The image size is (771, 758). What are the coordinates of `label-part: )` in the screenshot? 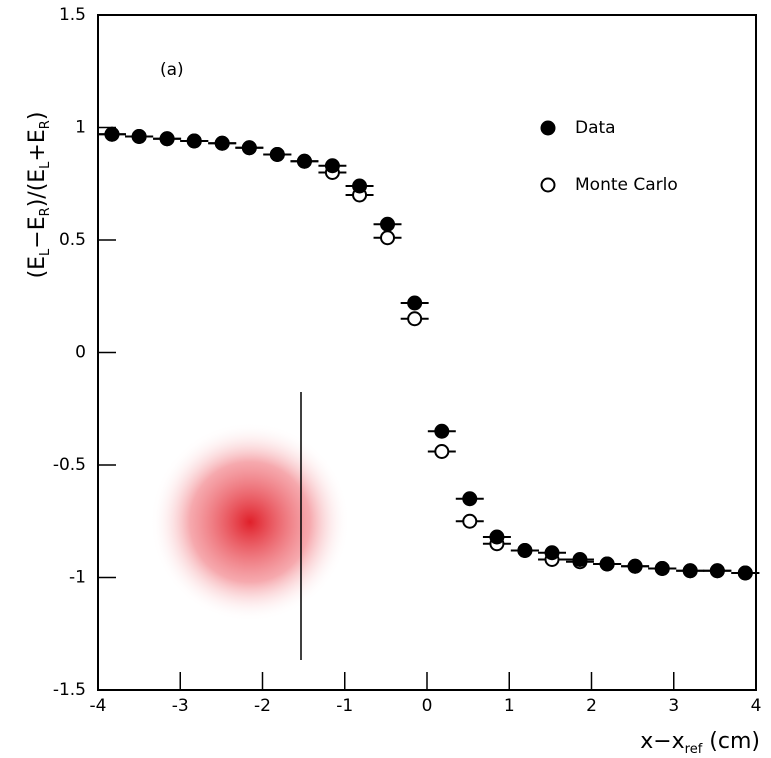 It's located at (37, 116).